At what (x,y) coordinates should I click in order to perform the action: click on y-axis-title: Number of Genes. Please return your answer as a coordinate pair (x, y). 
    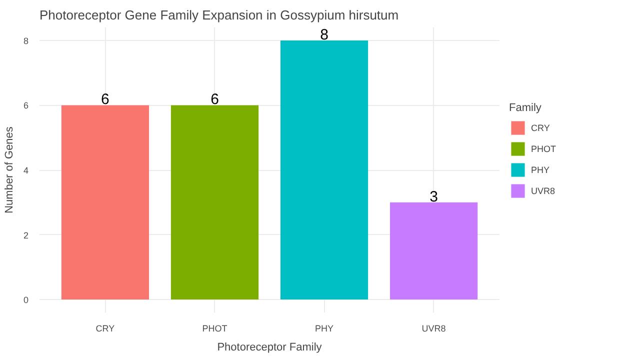
    Looking at the image, I should click on (9, 170).